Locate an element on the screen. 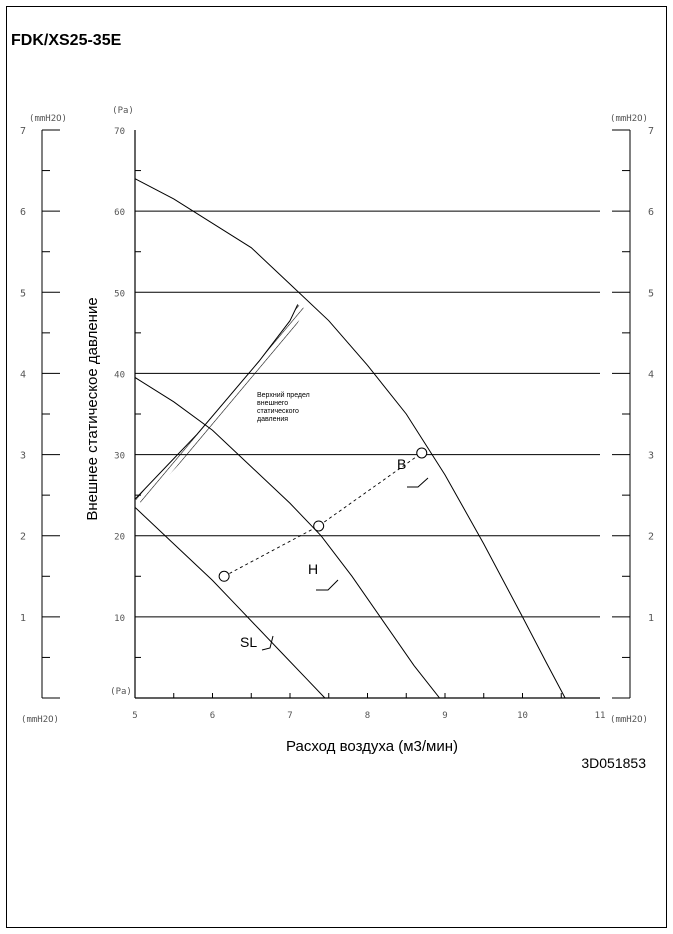 The height and width of the screenshot is (934, 673). y-unit-pa-top: (Pa) is located at coordinates (123, 111).